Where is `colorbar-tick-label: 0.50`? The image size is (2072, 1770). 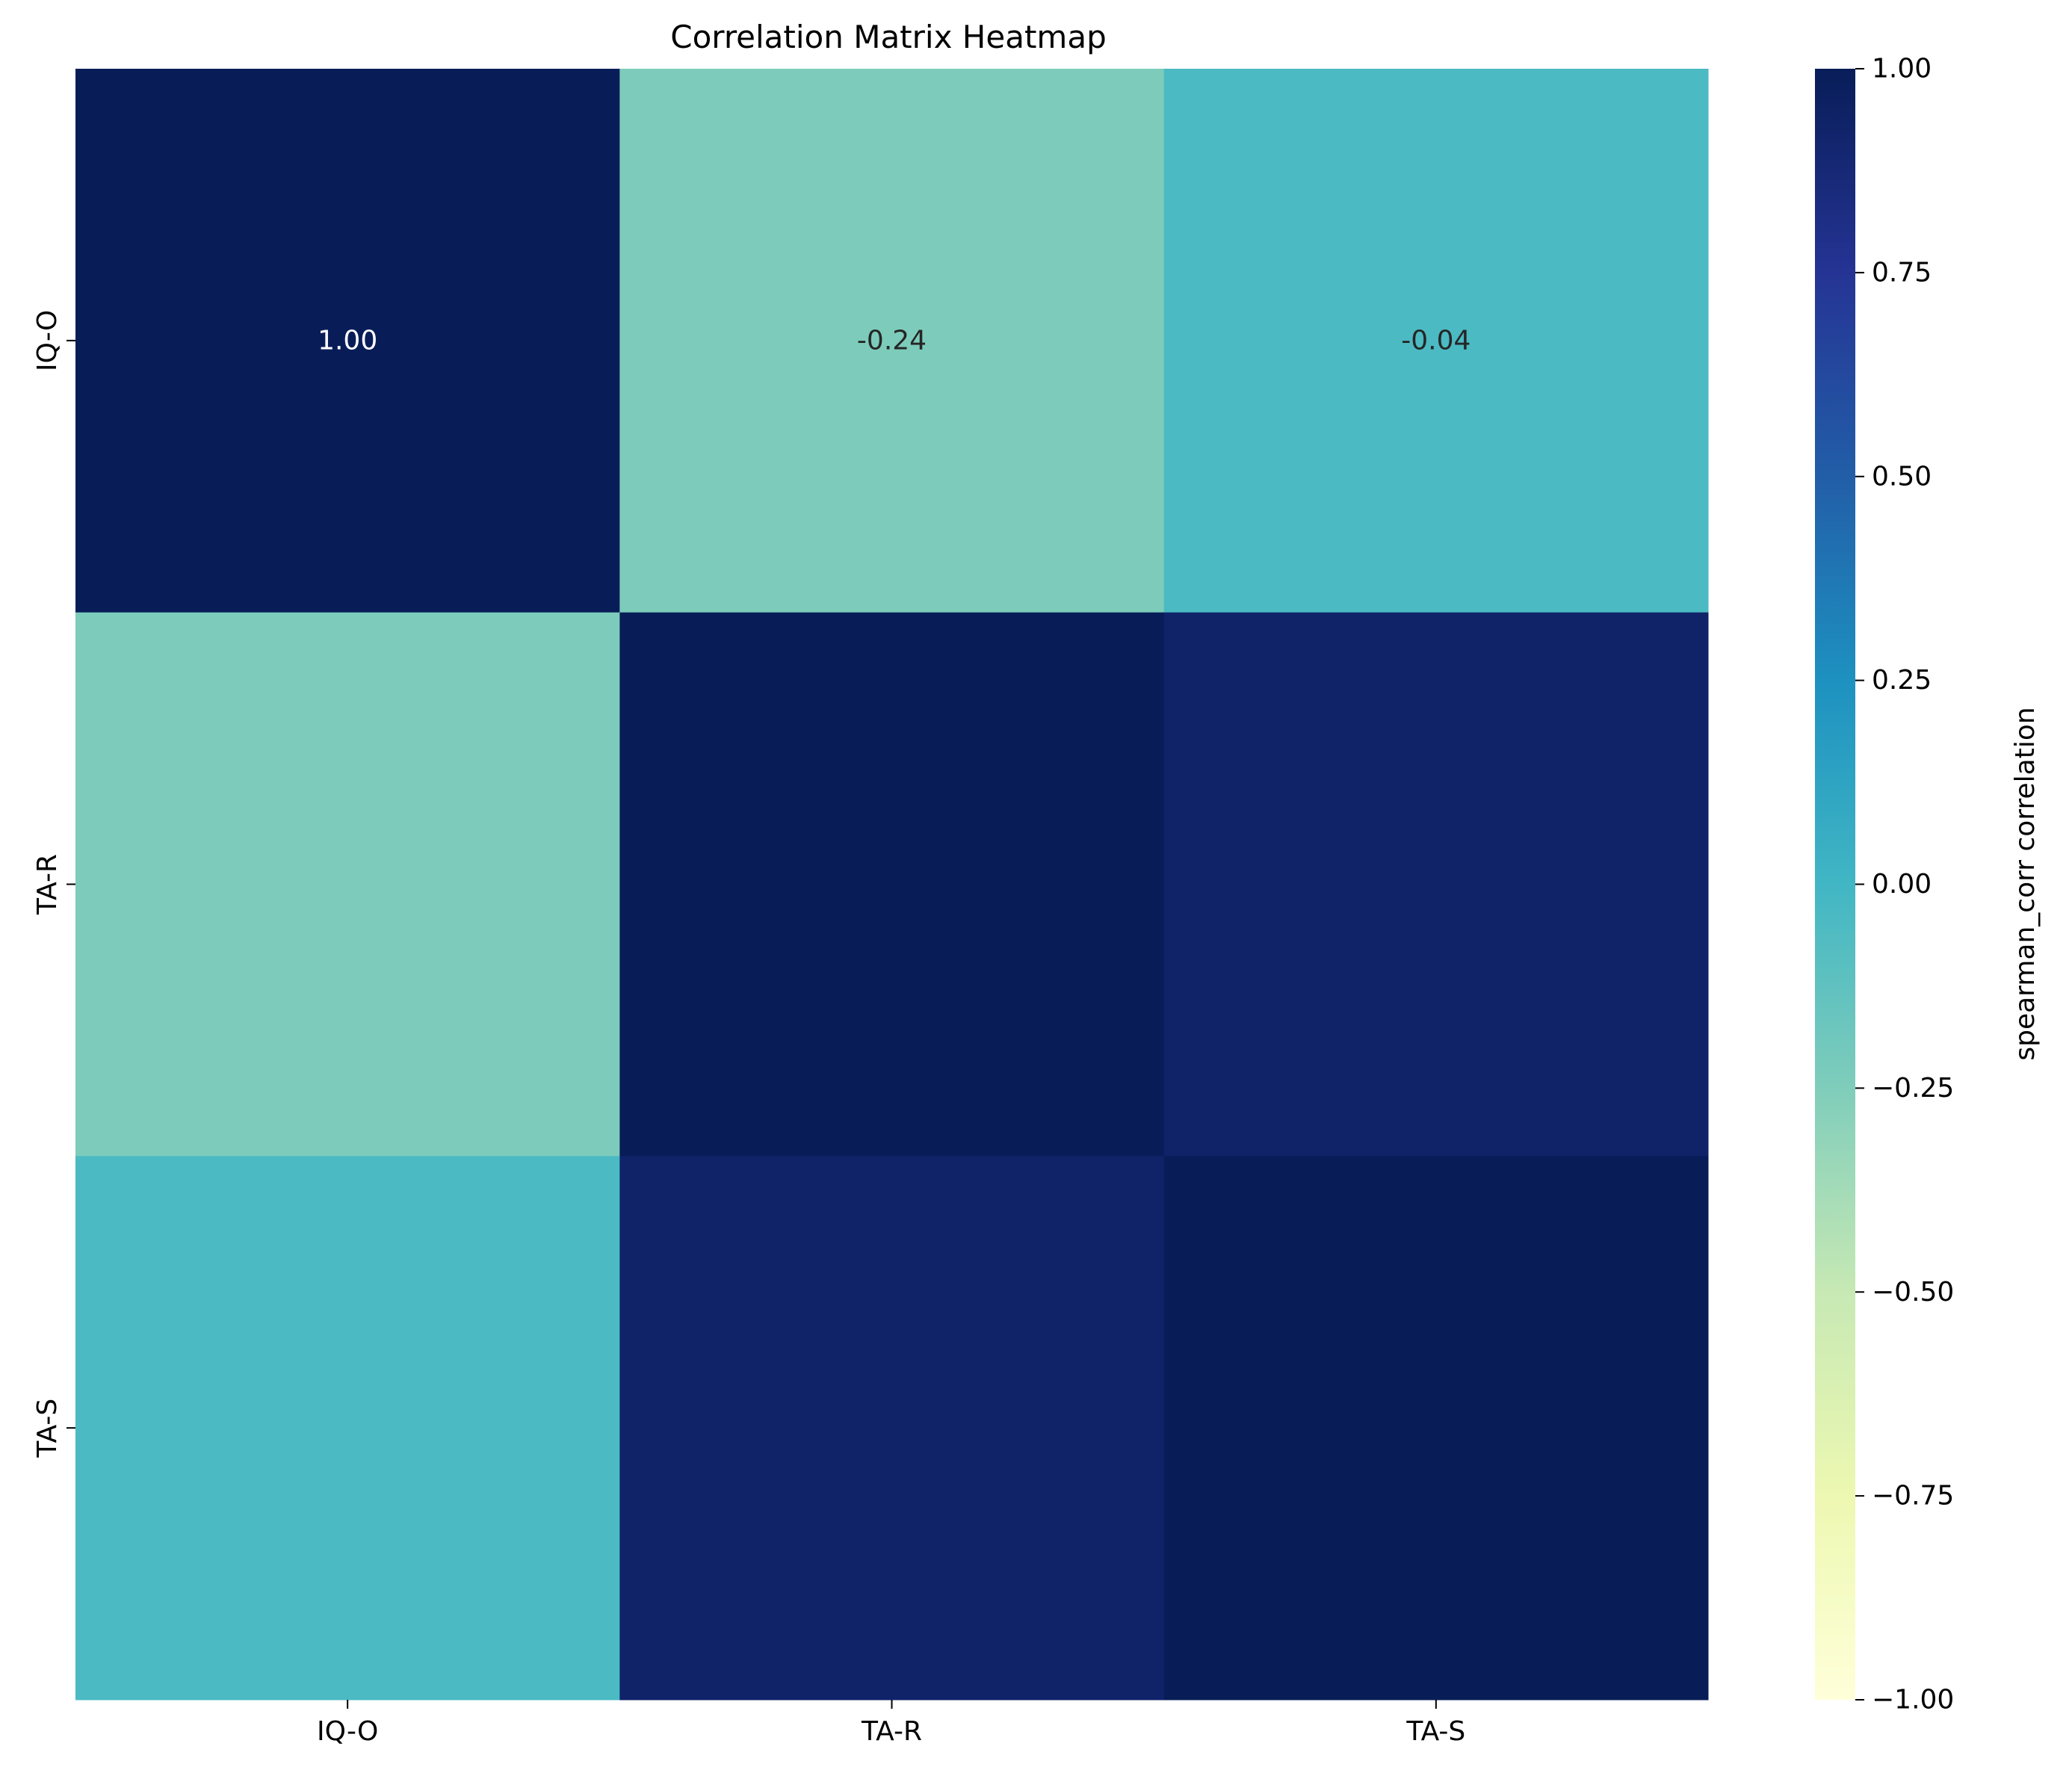
colorbar-tick-label: 0.50 is located at coordinates (1902, 476).